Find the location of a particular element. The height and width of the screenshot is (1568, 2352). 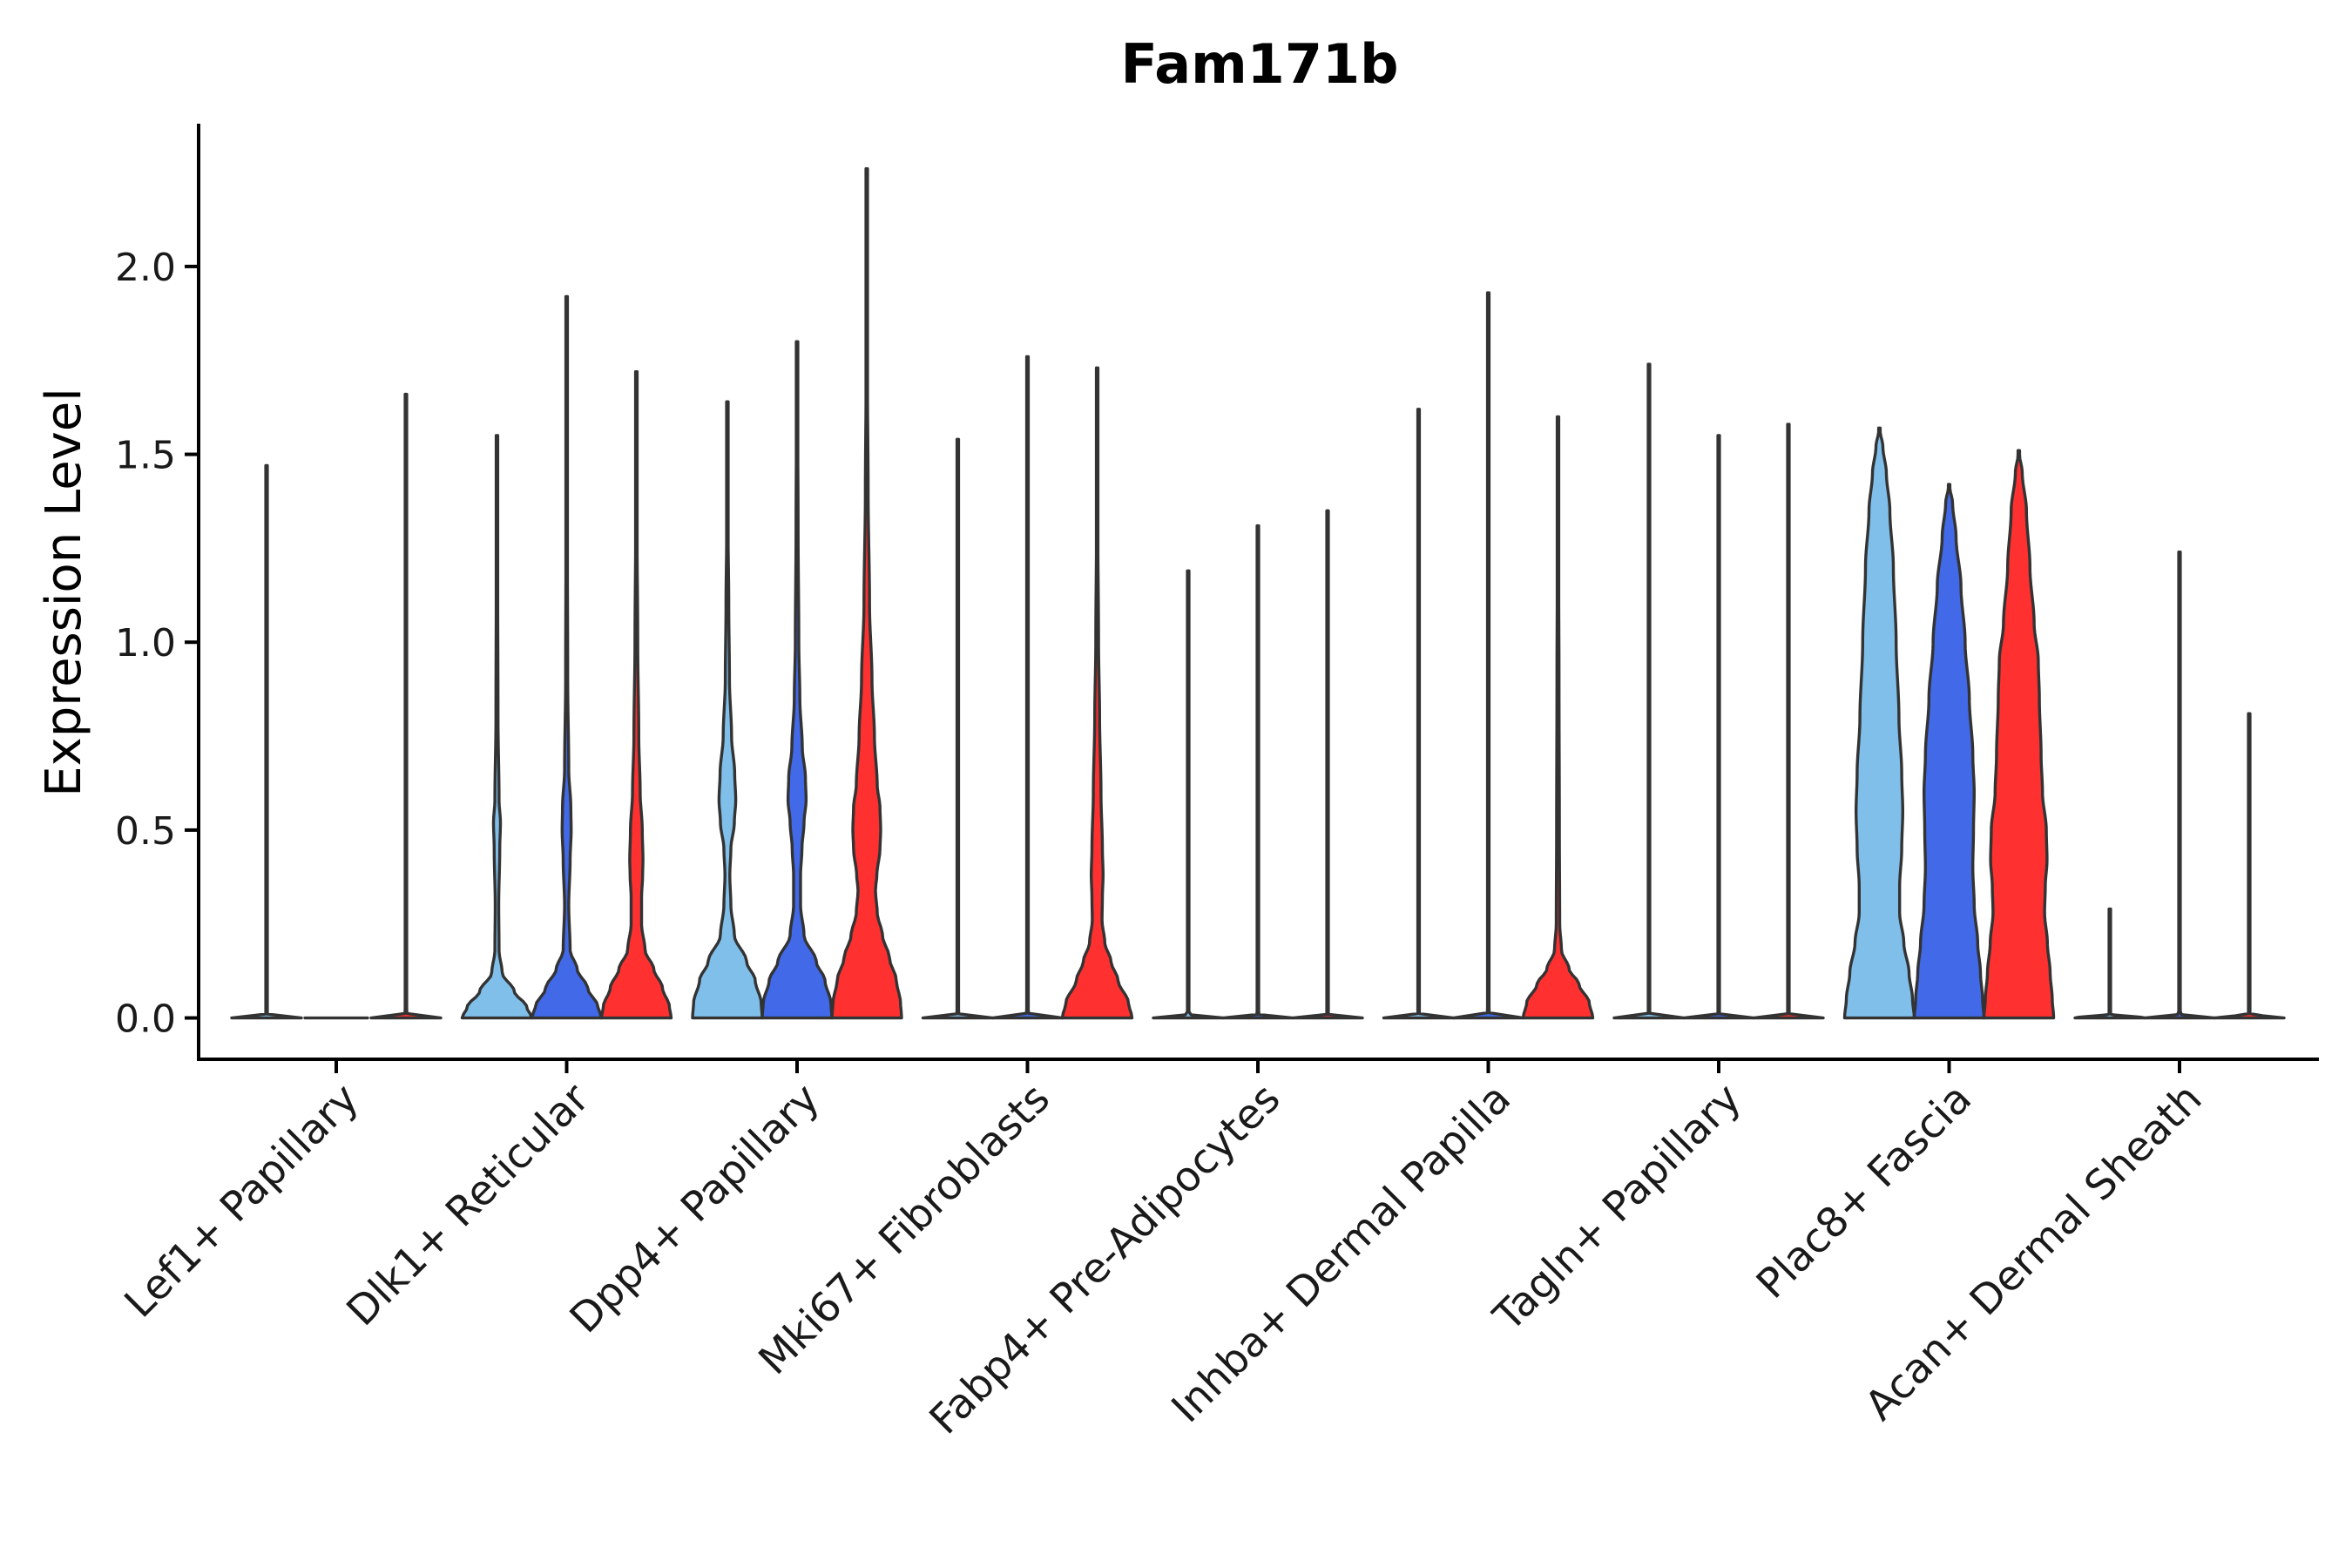

y-tick-label: 2.0 is located at coordinates (145, 268).